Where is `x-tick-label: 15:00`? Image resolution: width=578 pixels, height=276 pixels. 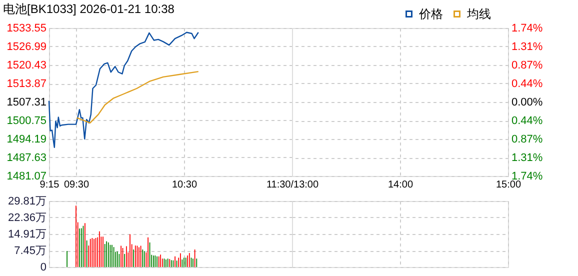 x-tick-label: 15:00 is located at coordinates (509, 185).